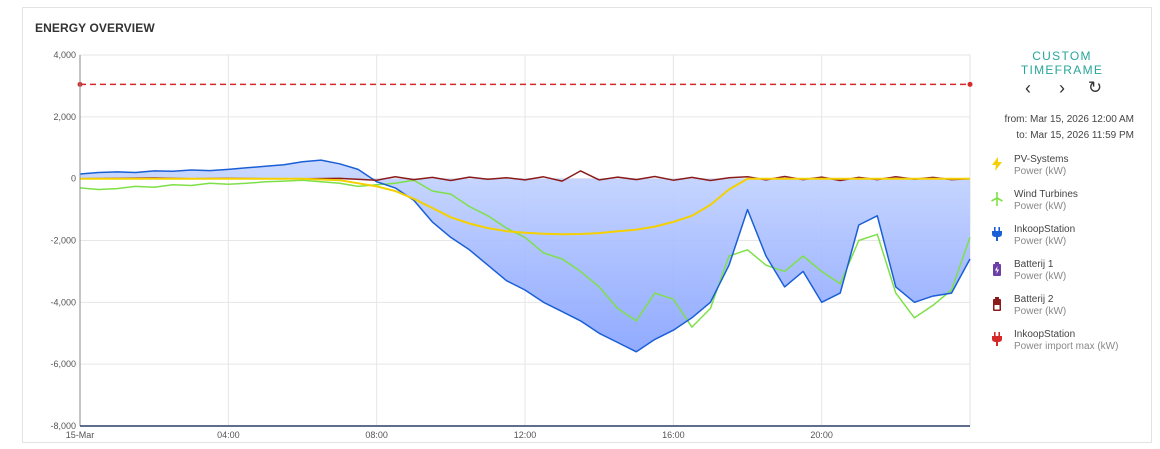  Describe the element at coordinates (1028, 88) in the screenshot. I see `previous-arrow-icon: ‹` at that location.